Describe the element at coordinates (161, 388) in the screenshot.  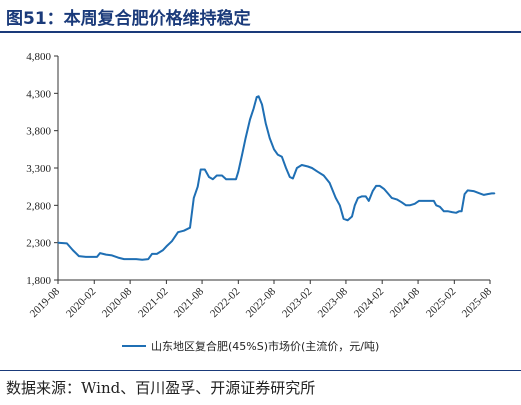
I see `data-source: 数据来源：Wind、百川盈孚、开源证券研究所` at that location.